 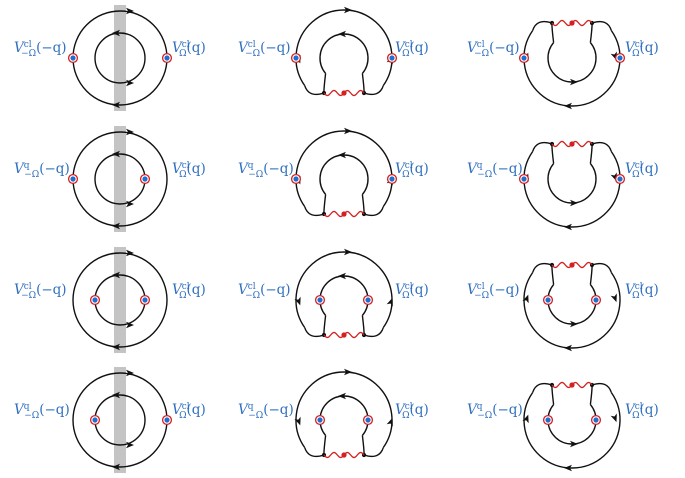 I want to click on label-pair-r1-c2: Vcl −Ω(−q) Vcl Ω(q), so click(x=333, y=49).